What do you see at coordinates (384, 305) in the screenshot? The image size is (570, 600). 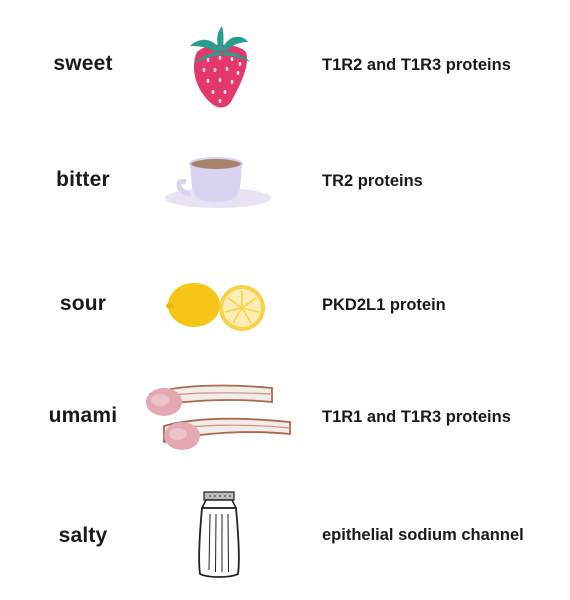 I see `receptor-label: PKD2L1 protein` at bounding box center [384, 305].